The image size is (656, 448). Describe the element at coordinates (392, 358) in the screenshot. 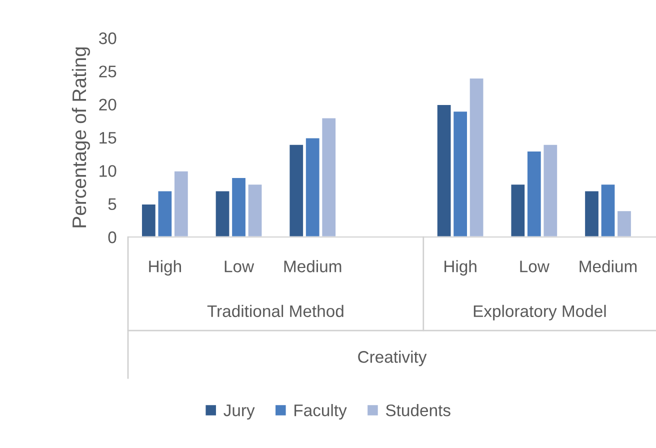

I see `text: Creativity` at that location.